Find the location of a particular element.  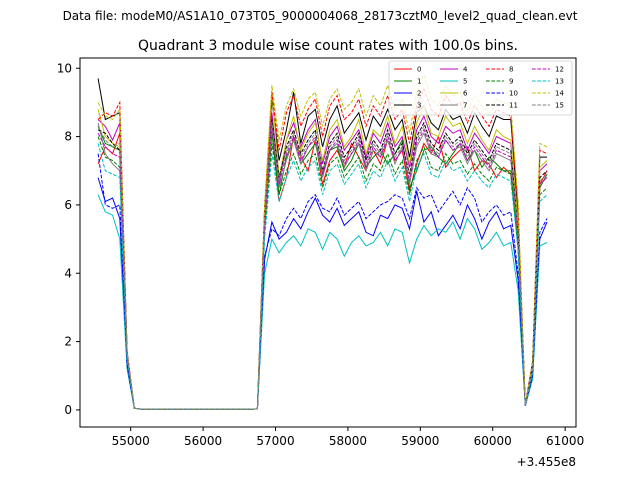

y-tick-label: 4 is located at coordinates (68, 273).